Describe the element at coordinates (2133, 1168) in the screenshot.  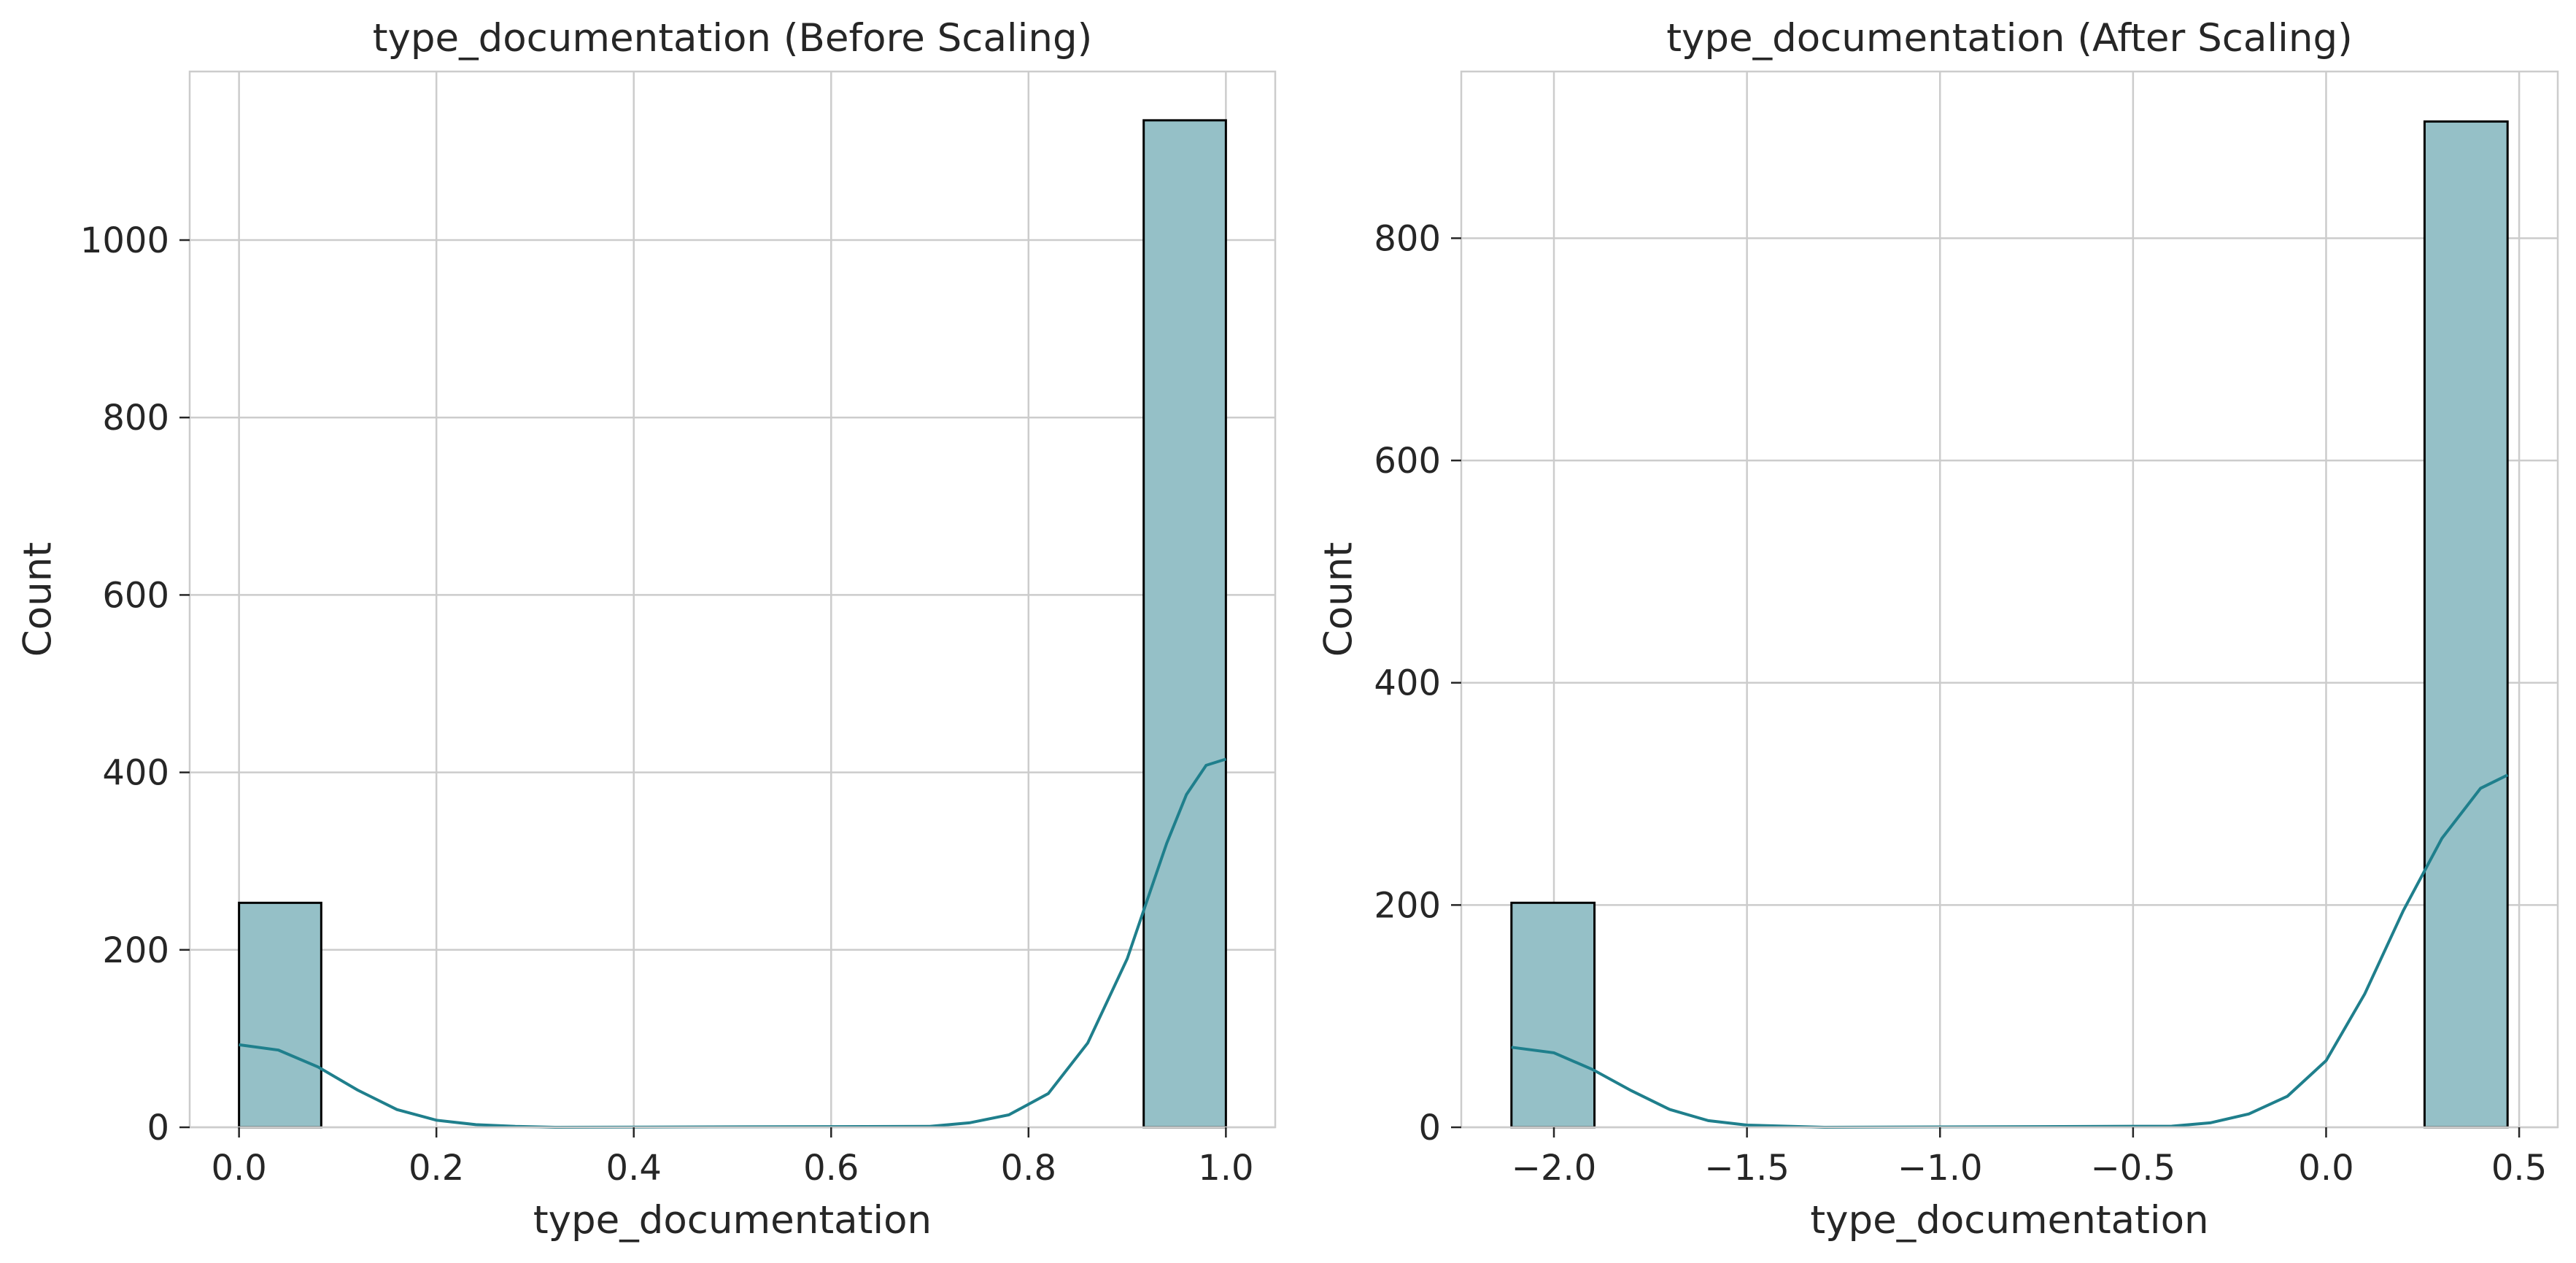
I see `x-tick-label: −0.5` at that location.